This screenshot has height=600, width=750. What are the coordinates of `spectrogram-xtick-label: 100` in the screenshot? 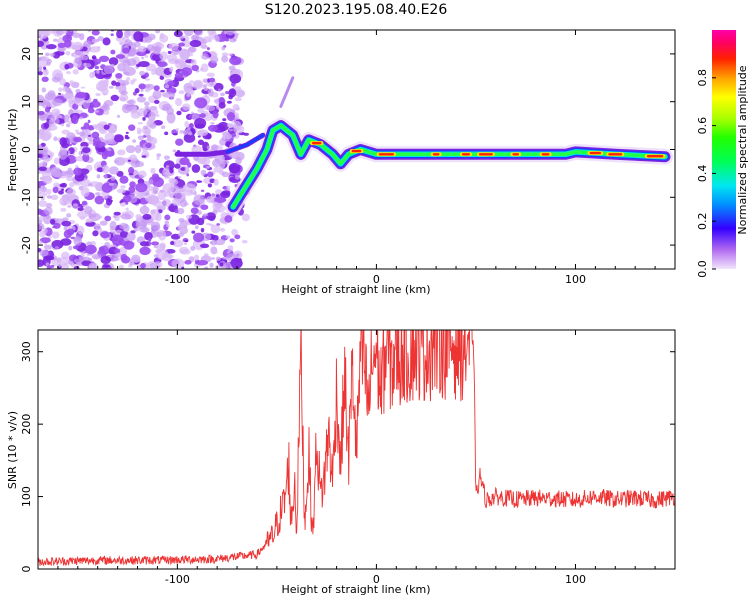 It's located at (575, 279).